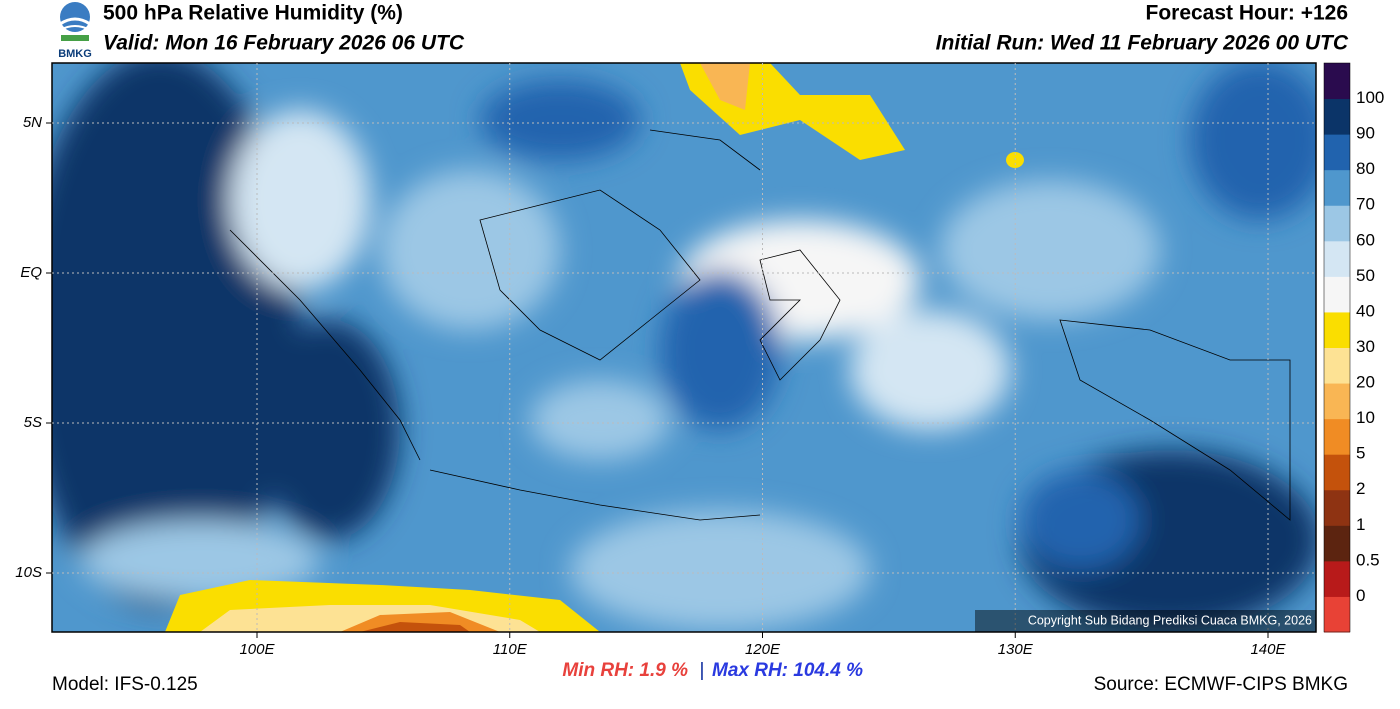  Describe the element at coordinates (1268, 649) in the screenshot. I see `lon-label: 140E` at that location.